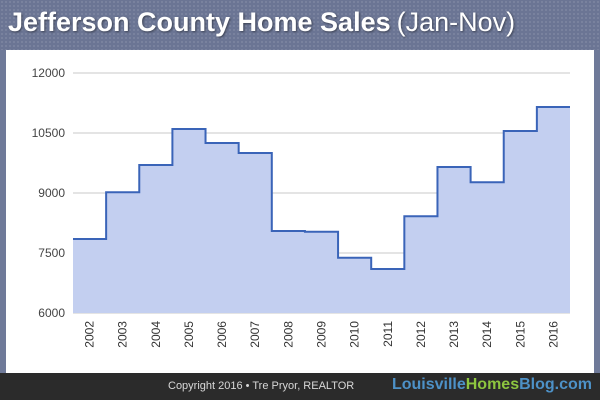 The height and width of the screenshot is (400, 600). Describe the element at coordinates (49, 133) in the screenshot. I see `y-tick-label: 10500` at that location.